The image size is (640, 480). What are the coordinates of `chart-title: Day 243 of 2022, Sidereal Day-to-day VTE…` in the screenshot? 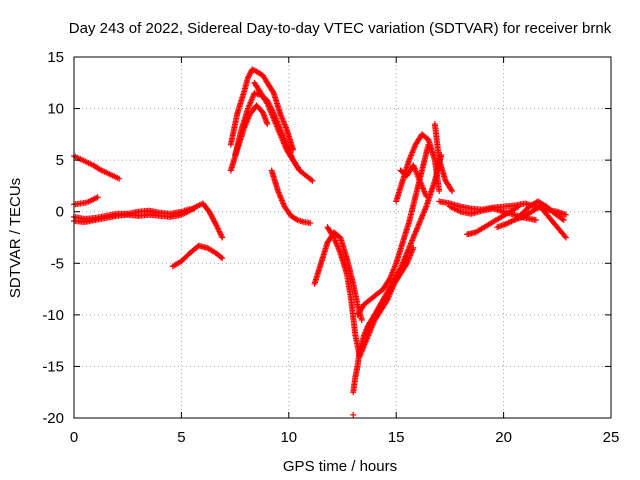 It's located at (340, 28).